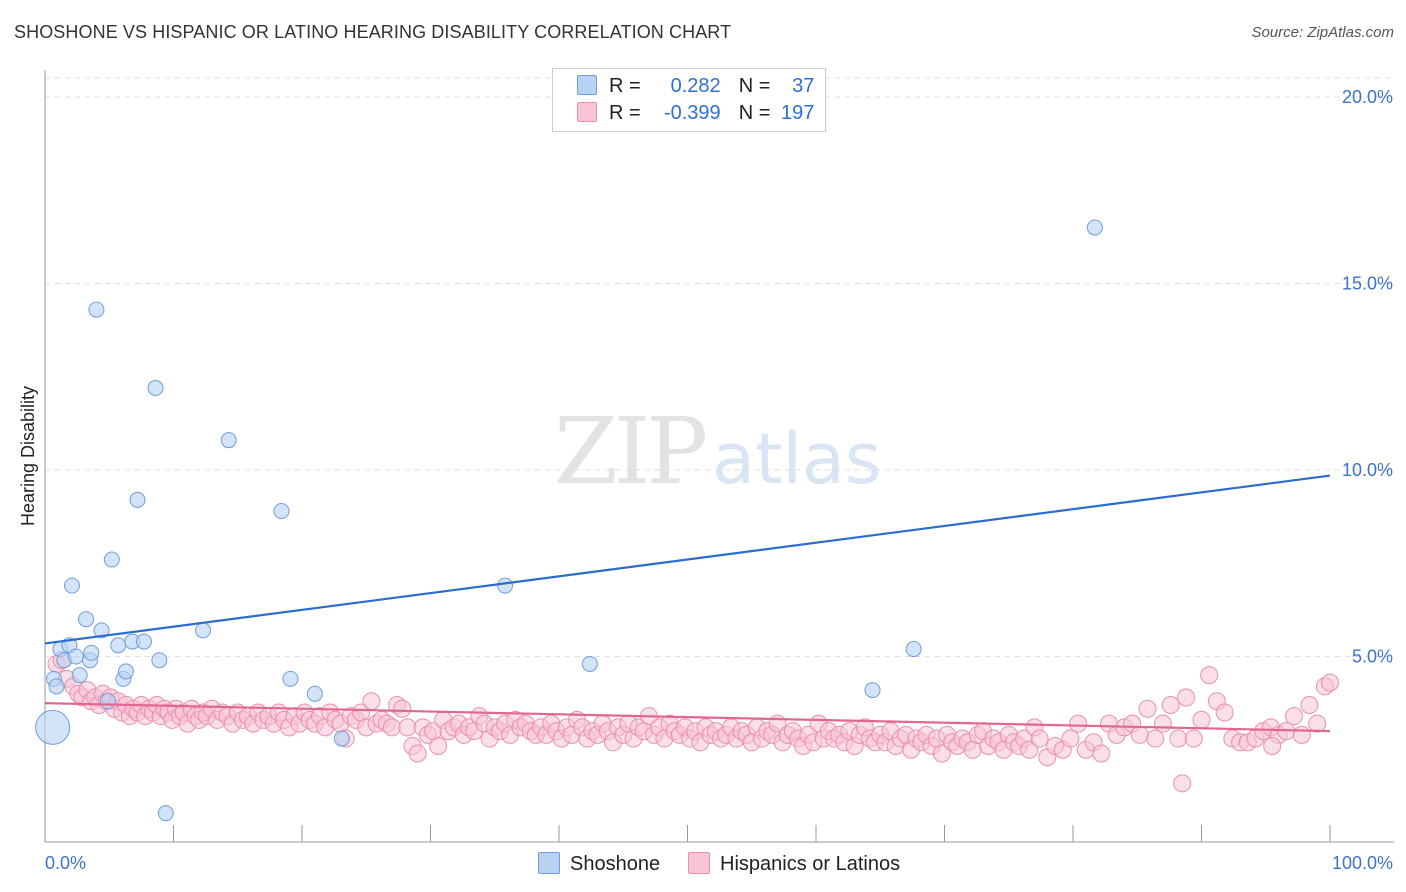  Describe the element at coordinates (1367, 284) in the screenshot. I see `y-tick-label: 15.0%` at that location.